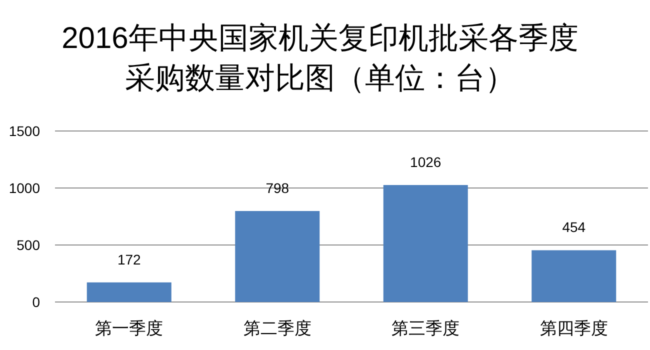 This screenshot has width=650, height=350. What do you see at coordinates (24, 188) in the screenshot?
I see `y-tick-label: 1000` at bounding box center [24, 188].